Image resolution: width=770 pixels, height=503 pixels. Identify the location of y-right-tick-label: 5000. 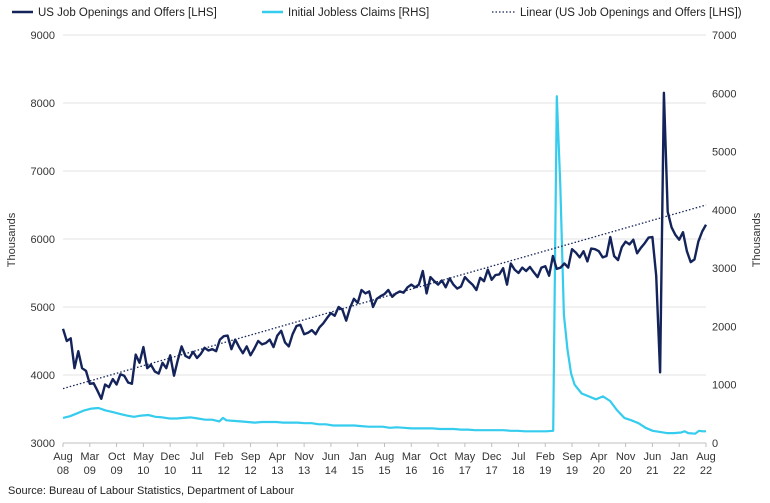
(724, 153).